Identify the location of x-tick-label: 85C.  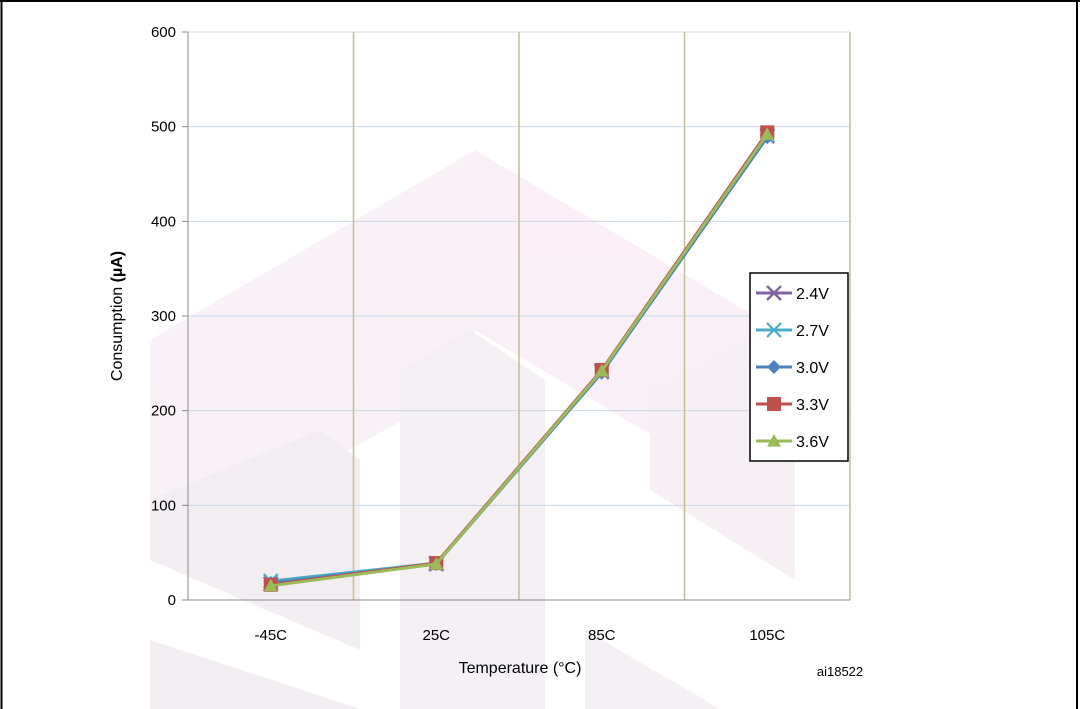
(602, 635).